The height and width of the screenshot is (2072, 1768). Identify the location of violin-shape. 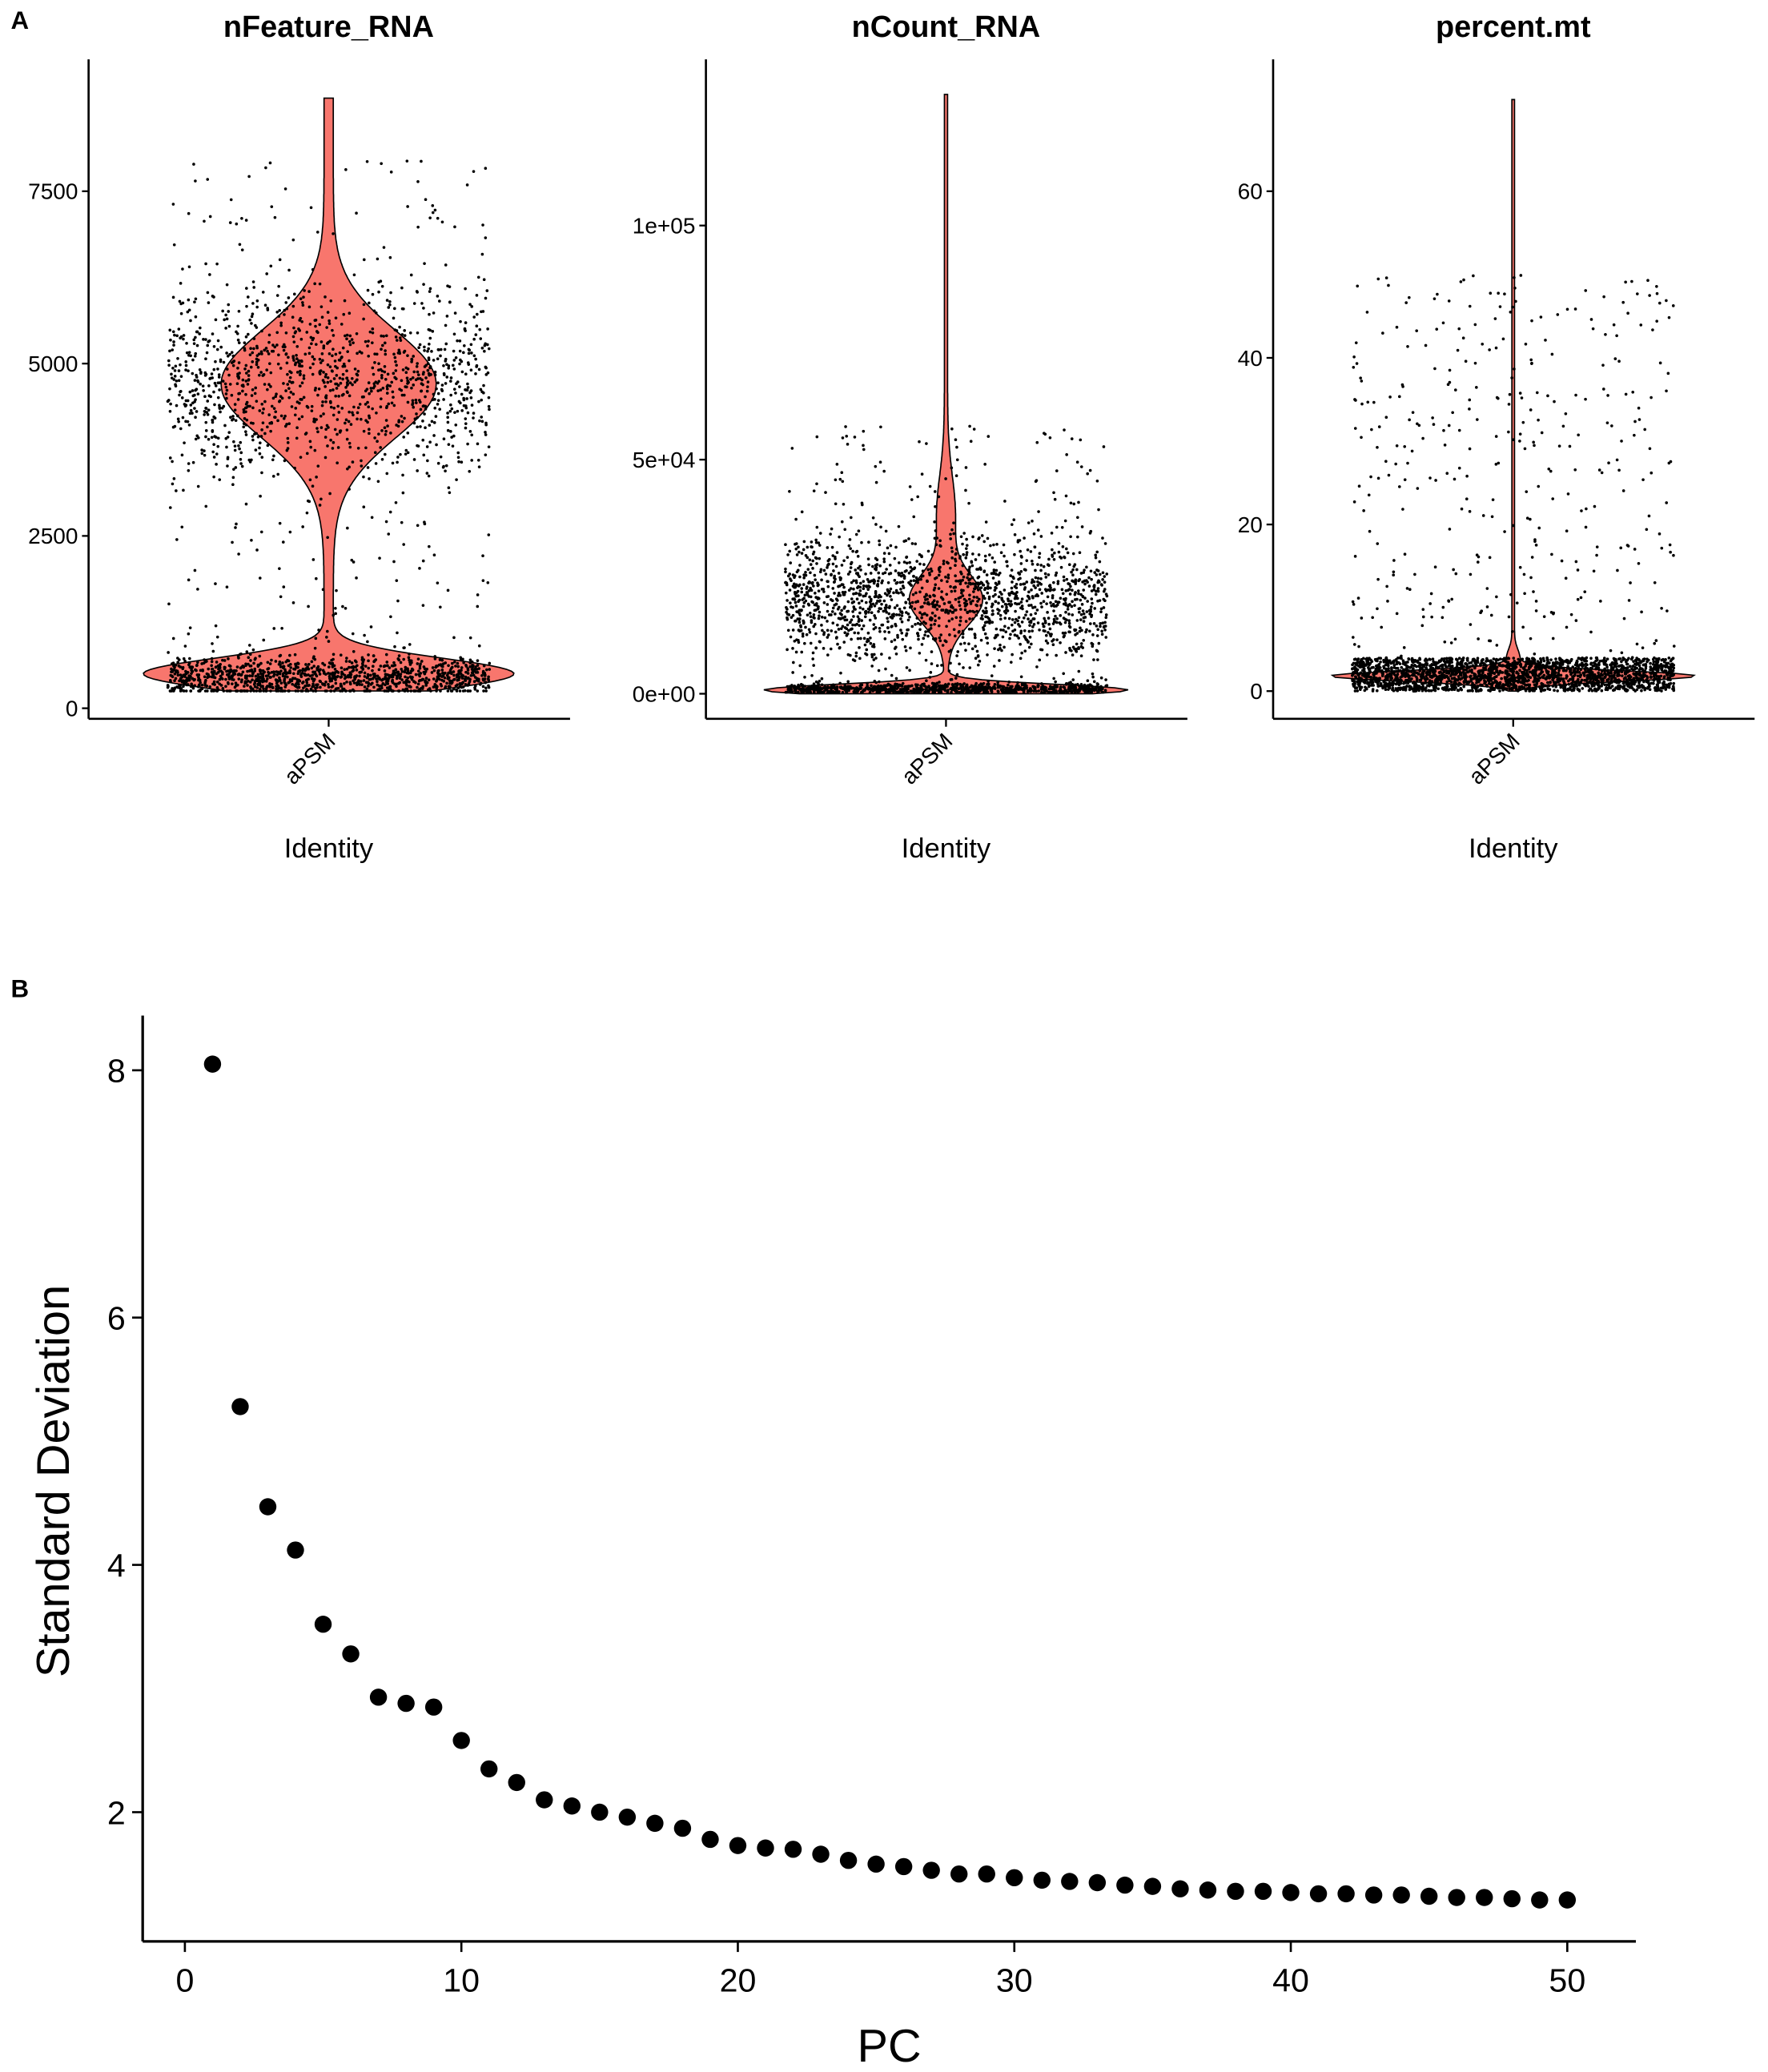
(946, 394).